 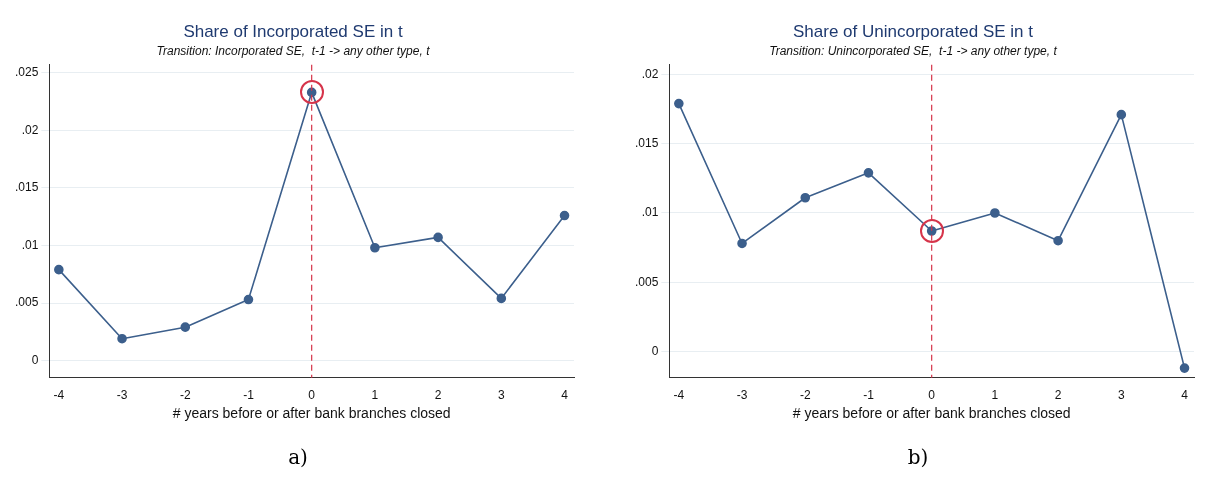 What do you see at coordinates (913, 50) in the screenshot?
I see `chart-subtitle: Transition: Unincorporated SE, t-1 -> any other type, t` at bounding box center [913, 50].